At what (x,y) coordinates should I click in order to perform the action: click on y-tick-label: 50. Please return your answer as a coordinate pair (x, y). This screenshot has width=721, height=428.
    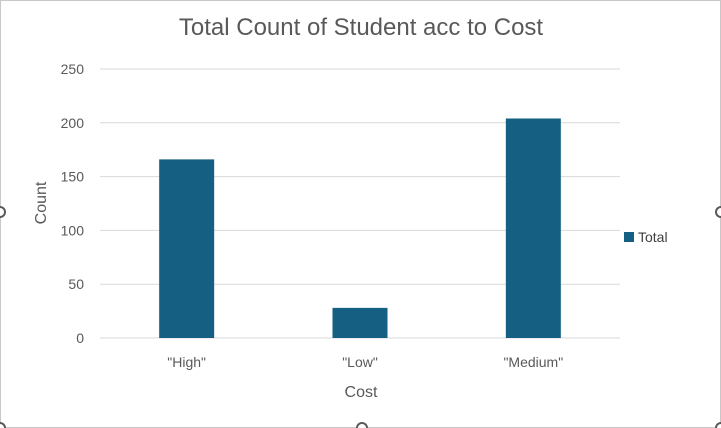
    Looking at the image, I should click on (76, 284).